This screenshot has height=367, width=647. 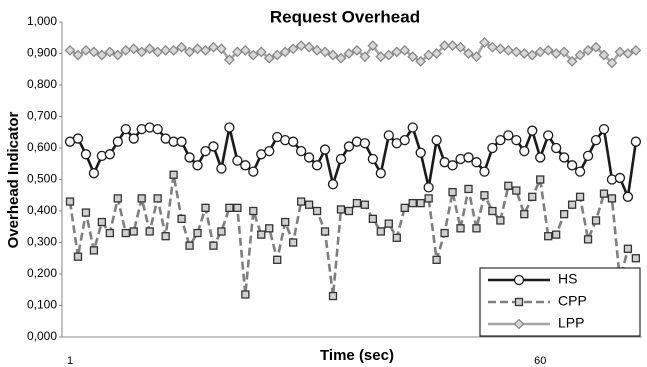 What do you see at coordinates (42, 210) in the screenshot?
I see `y-tick-label: 0,400` at bounding box center [42, 210].